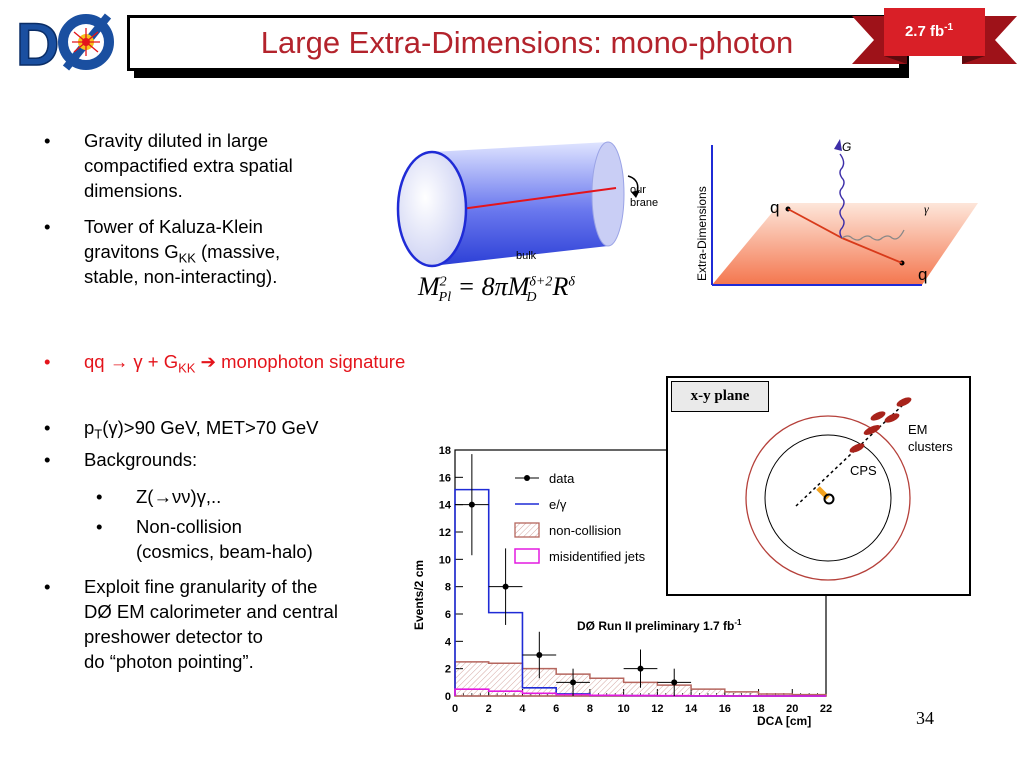  Describe the element at coordinates (188, 165) in the screenshot. I see `bullet-text: compactified extra spatial` at that location.